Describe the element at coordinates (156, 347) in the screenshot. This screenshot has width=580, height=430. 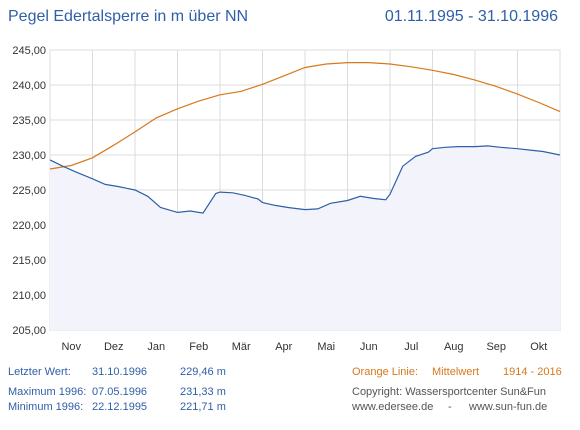
I see `x-tick-label: Jan` at that location.